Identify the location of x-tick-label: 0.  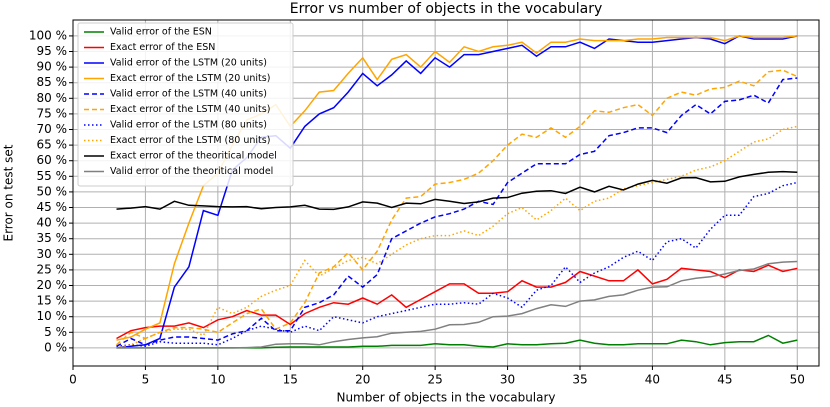
(73, 380).